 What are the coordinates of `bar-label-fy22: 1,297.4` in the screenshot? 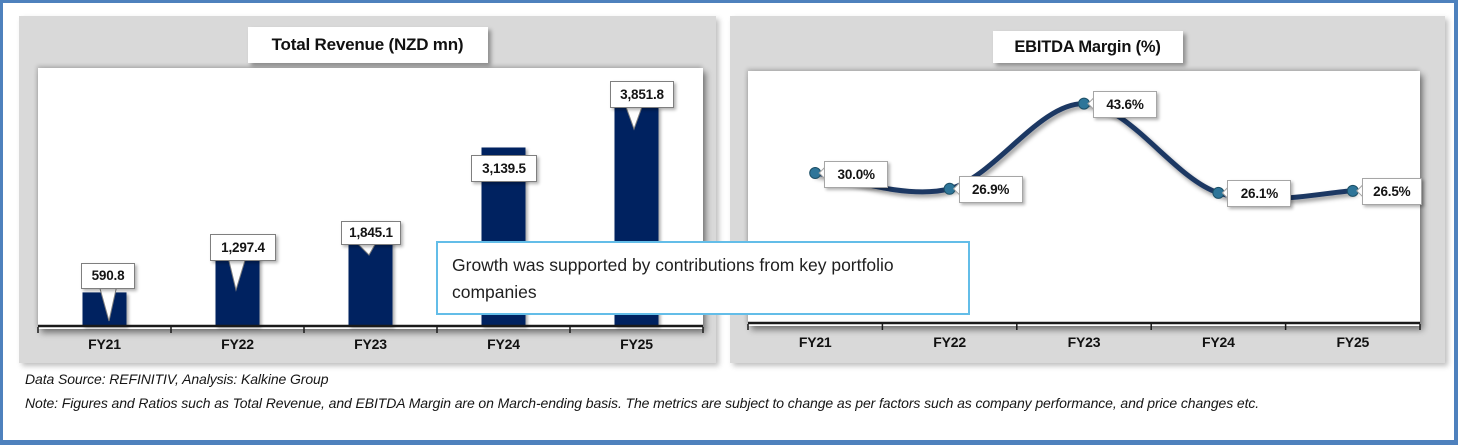 It's located at (243, 247).